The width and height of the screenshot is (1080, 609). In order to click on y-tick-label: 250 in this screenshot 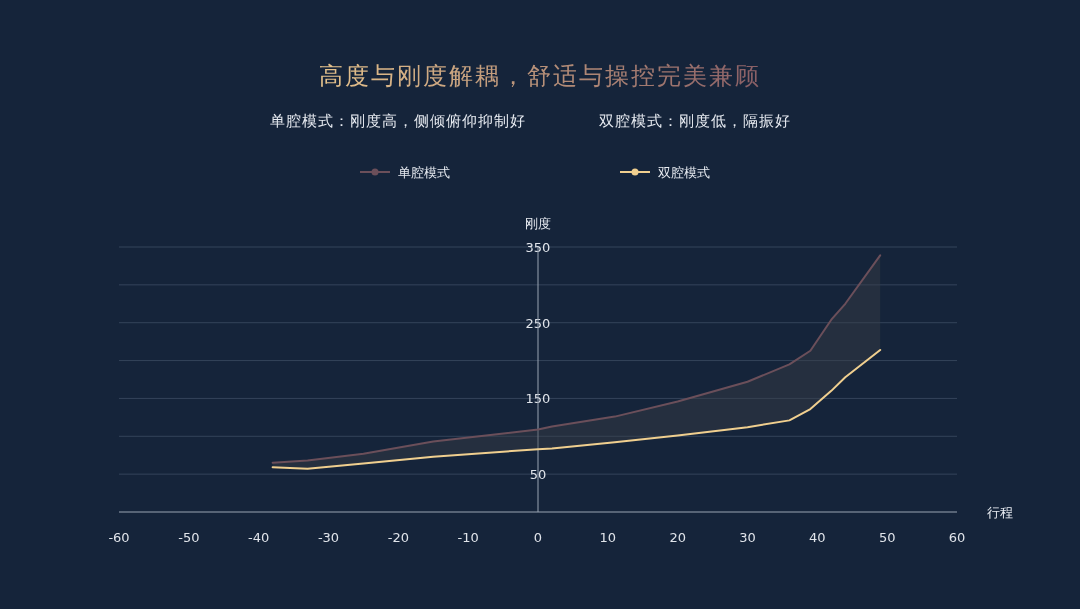, I will do `click(538, 323)`.